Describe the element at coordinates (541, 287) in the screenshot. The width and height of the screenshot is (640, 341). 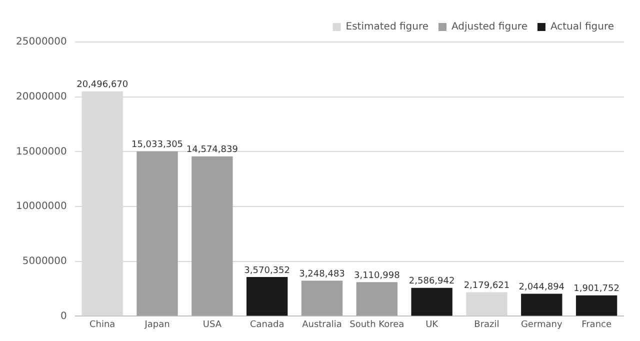
I see `data-label: 2,044,894` at that location.